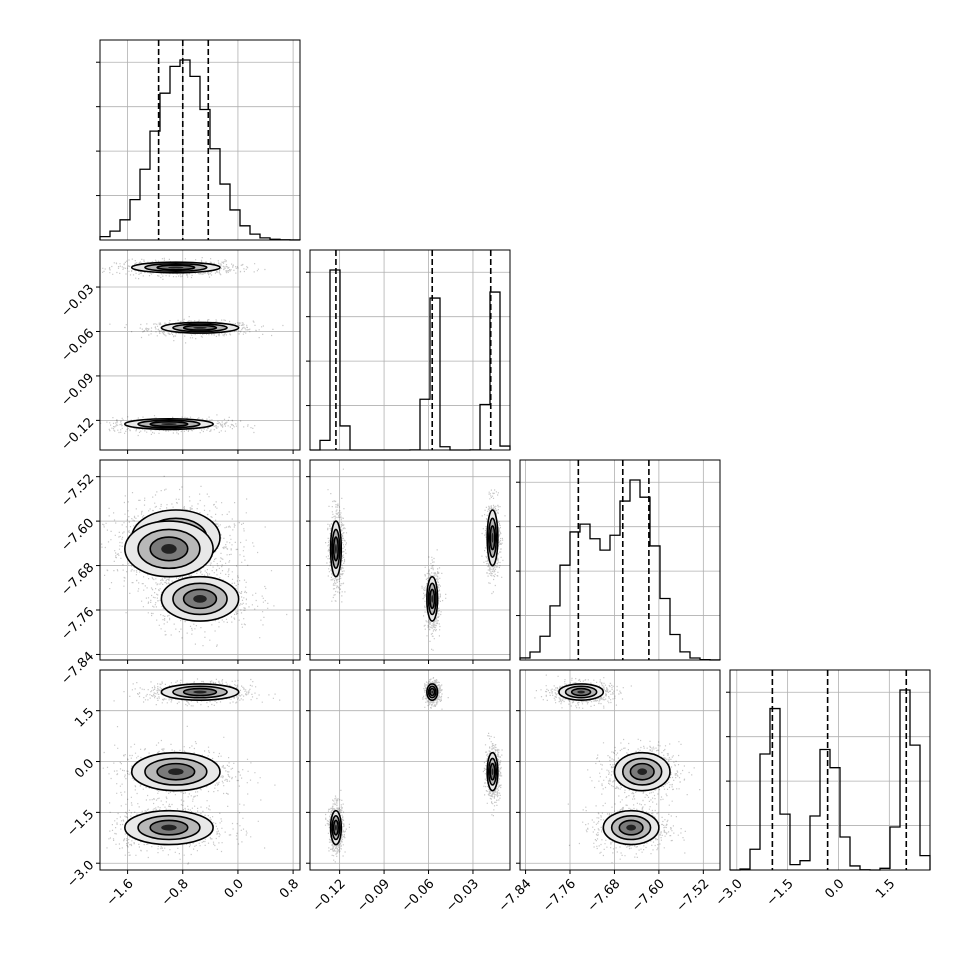  I want to click on xtick-label-1-2: −0.06, so click(418, 895).